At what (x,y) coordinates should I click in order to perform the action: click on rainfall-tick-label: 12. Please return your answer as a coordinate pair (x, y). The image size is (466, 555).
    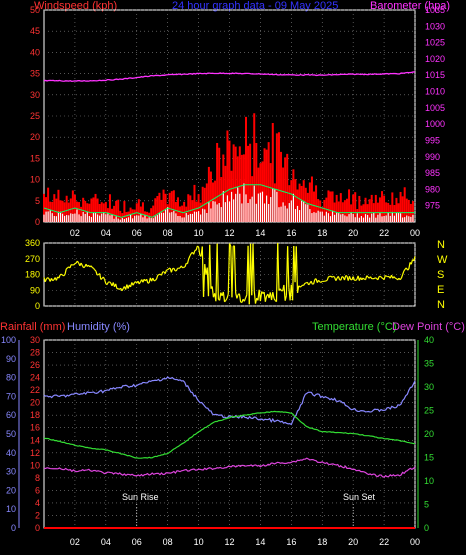
    Looking at the image, I should click on (35, 453).